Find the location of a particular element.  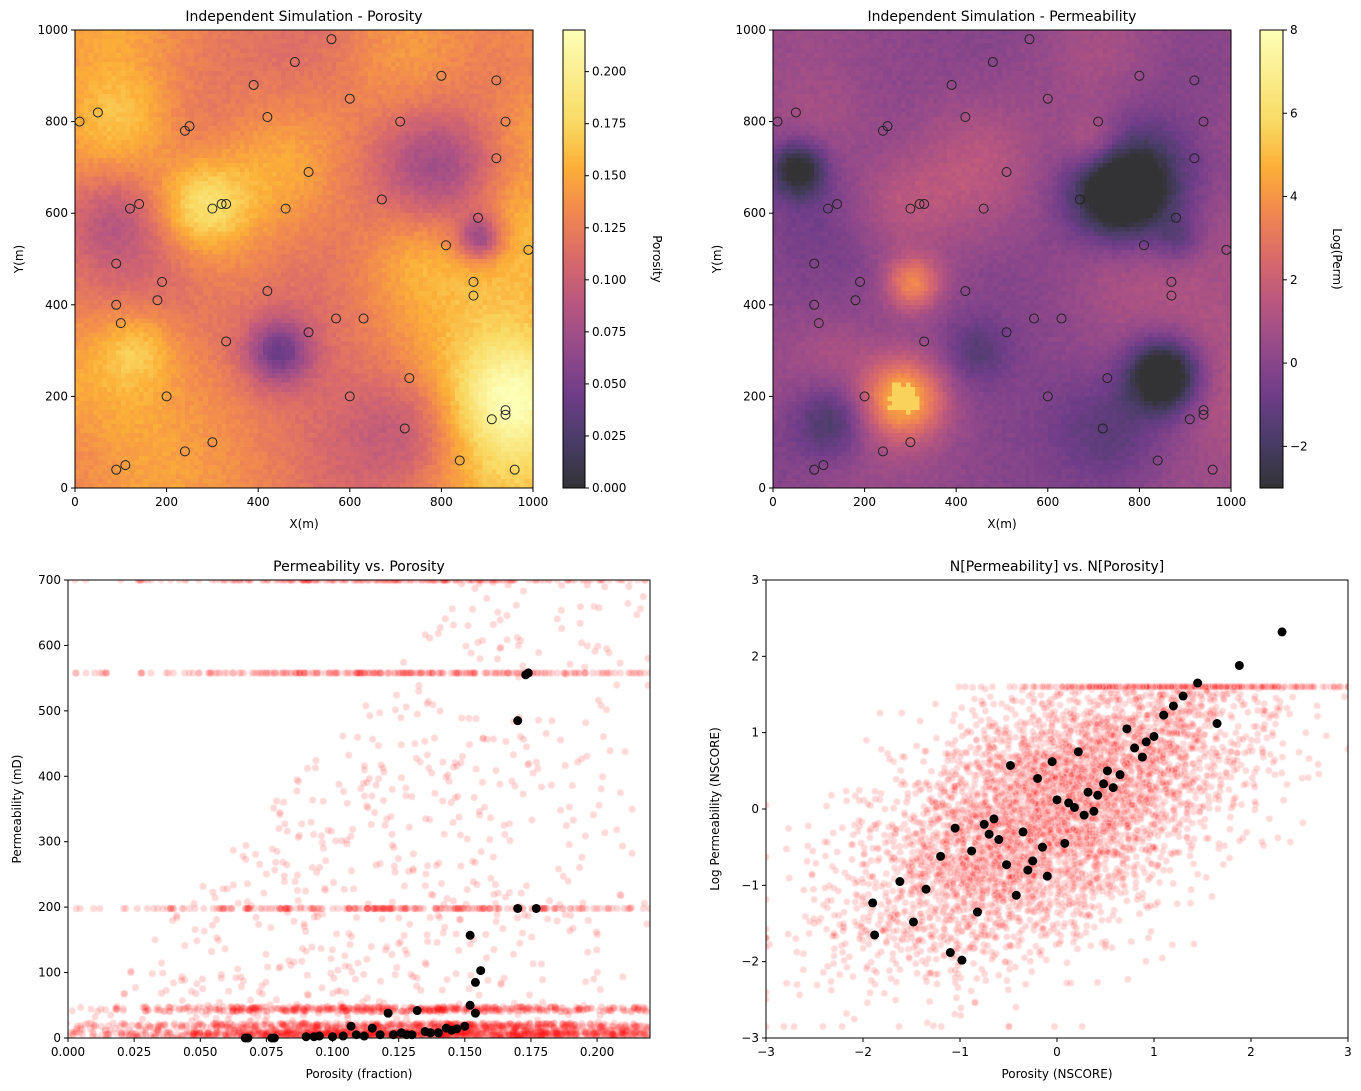

y-tick-label: 0 is located at coordinates (762, 488).